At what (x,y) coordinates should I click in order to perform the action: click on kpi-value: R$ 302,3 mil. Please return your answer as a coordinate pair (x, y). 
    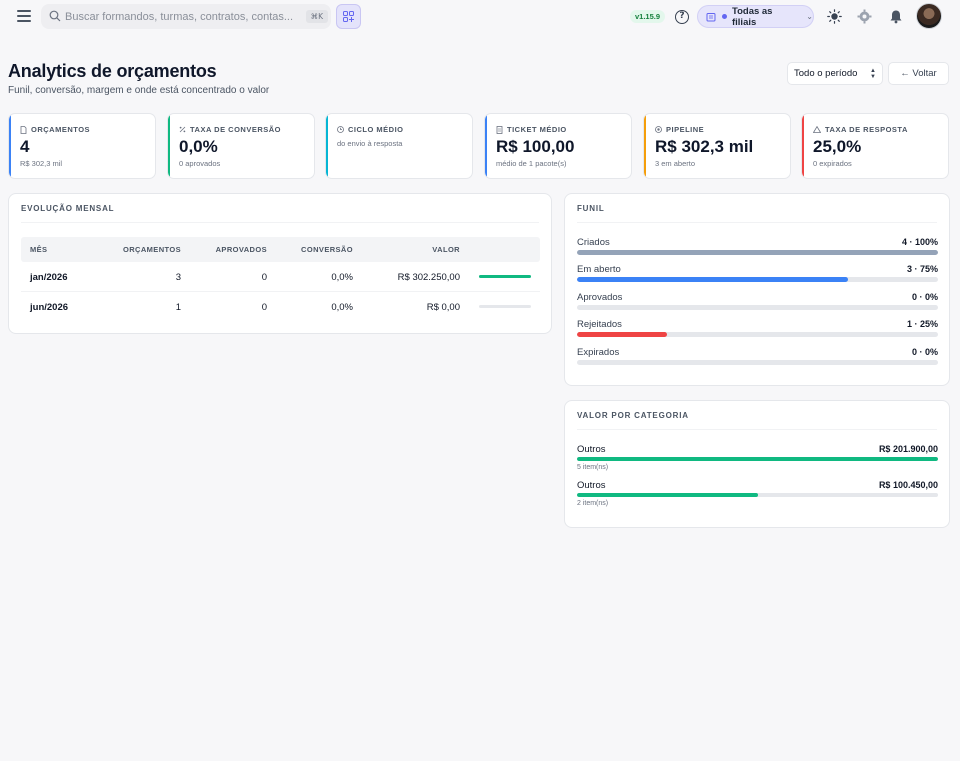
    Looking at the image, I should click on (704, 146).